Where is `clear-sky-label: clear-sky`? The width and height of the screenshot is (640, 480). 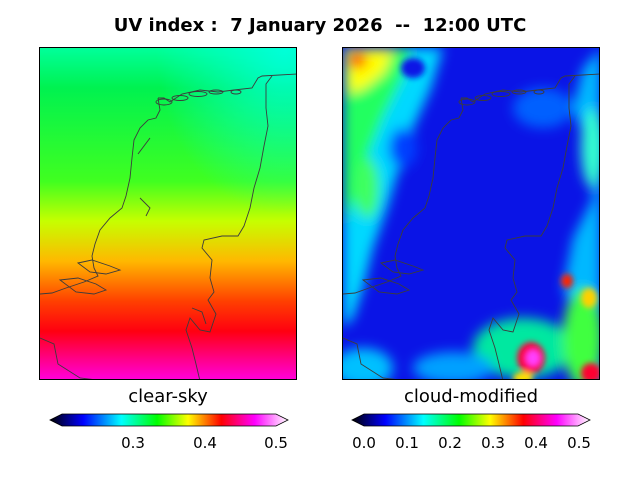 clear-sky-label: clear-sky is located at coordinates (168, 396).